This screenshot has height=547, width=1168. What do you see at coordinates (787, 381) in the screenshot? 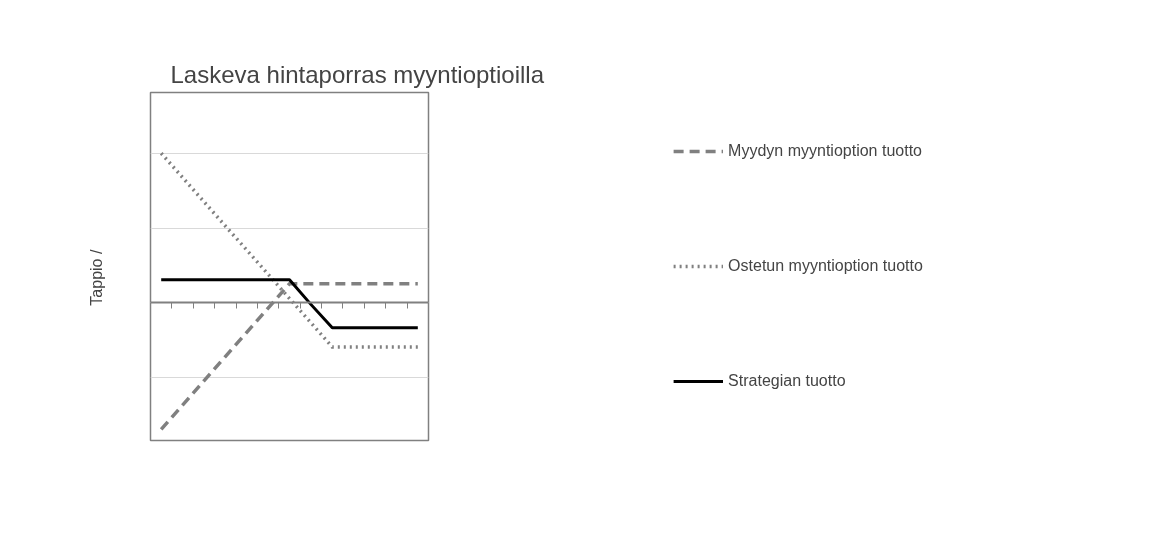
I see `legend-label: Strategian tuotto` at bounding box center [787, 381].